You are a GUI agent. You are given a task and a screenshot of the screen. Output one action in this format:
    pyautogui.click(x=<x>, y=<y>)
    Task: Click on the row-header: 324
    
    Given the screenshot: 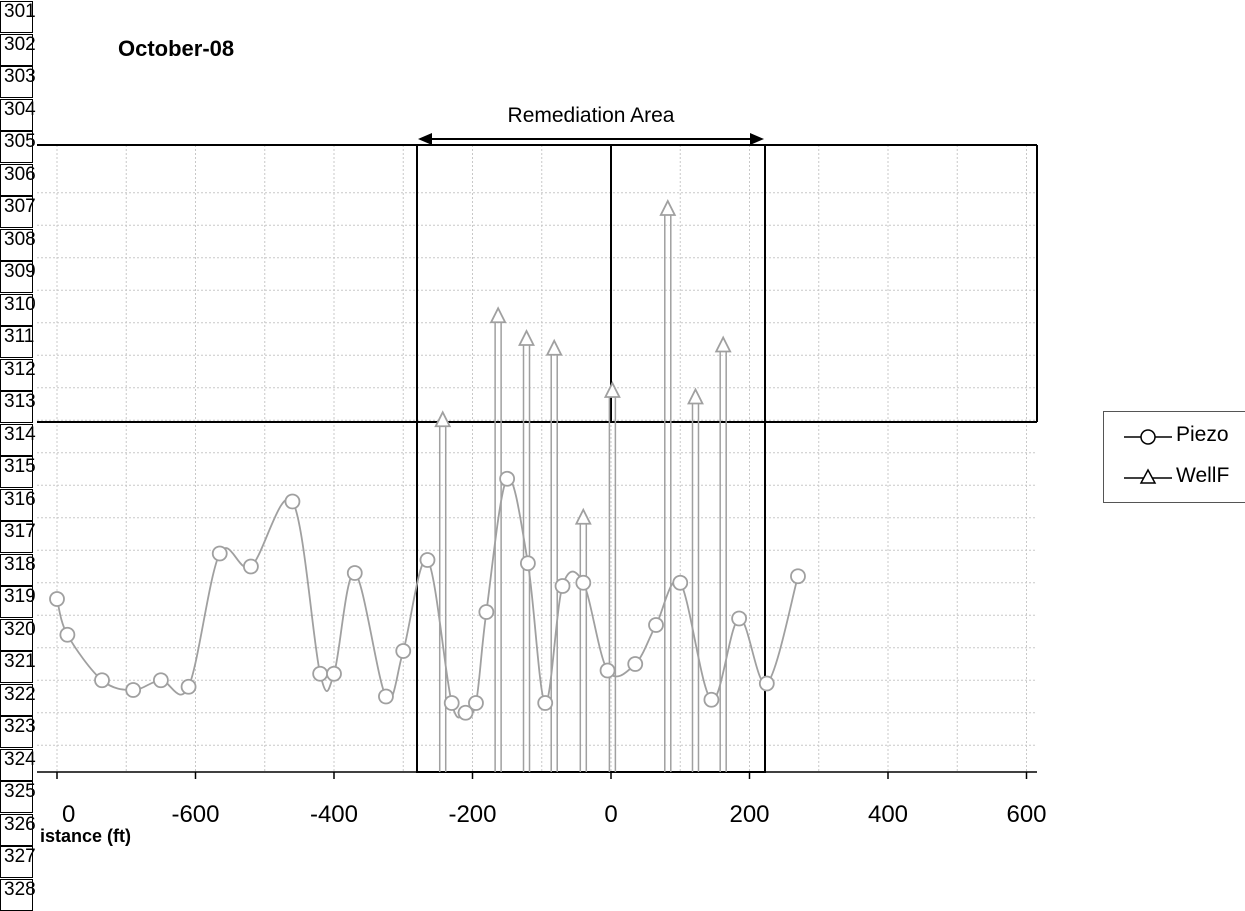 What is the action you would take?
    pyautogui.click(x=18, y=764)
    